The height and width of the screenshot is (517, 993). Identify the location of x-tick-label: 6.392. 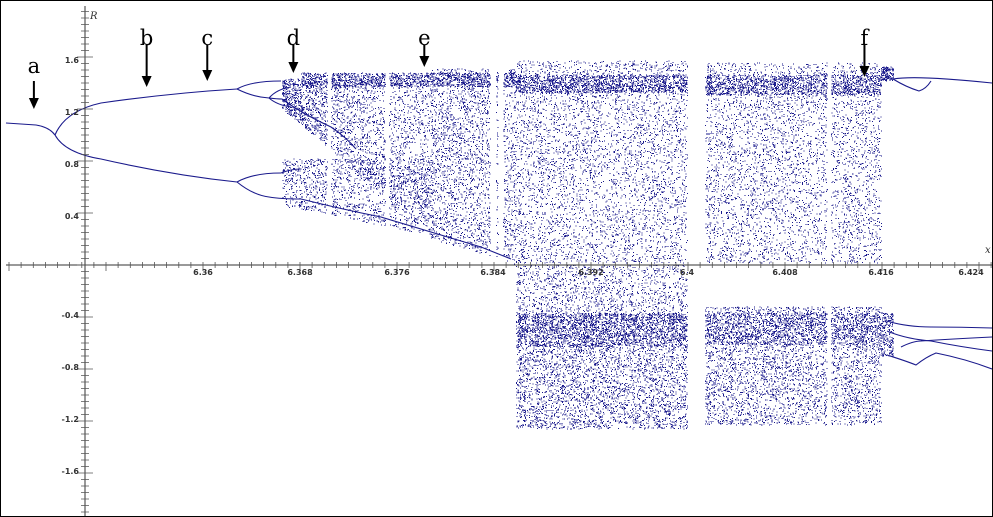
(590, 272).